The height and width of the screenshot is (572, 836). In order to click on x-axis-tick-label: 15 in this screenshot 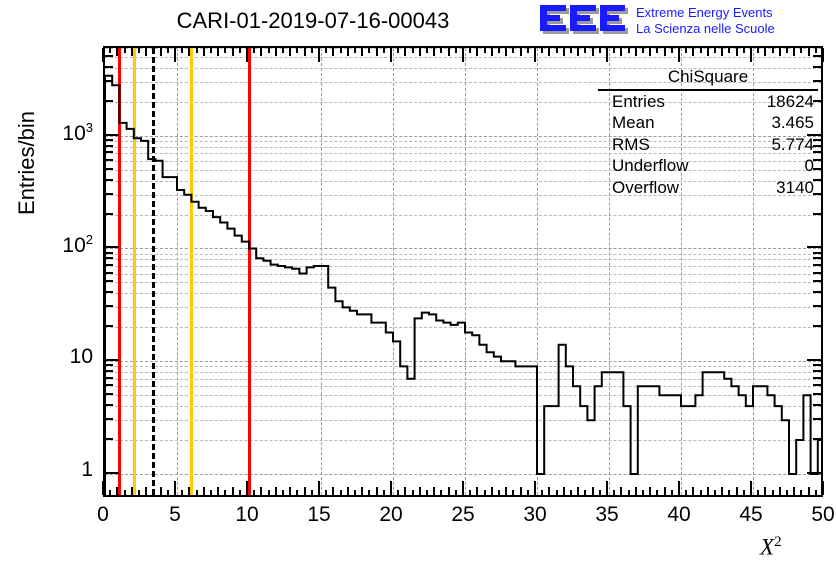, I will do `click(319, 514)`.